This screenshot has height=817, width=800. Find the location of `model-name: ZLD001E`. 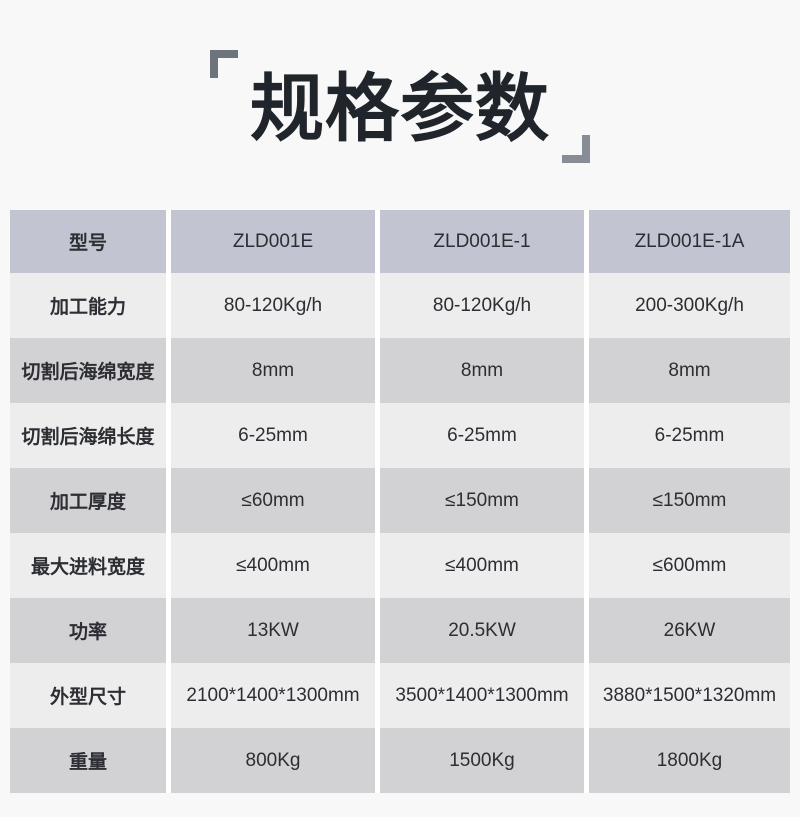

model-name: ZLD001E is located at coordinates (273, 241).